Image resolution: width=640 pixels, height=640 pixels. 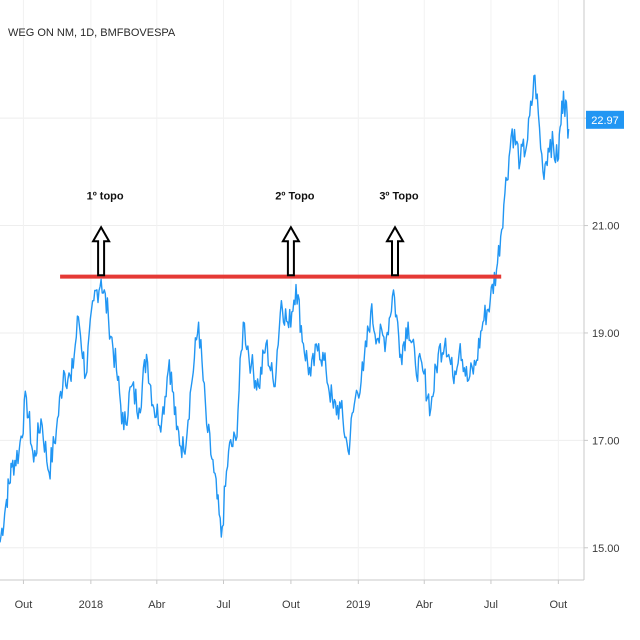 I want to click on y-tick-label: 19.00, so click(x=606, y=334).